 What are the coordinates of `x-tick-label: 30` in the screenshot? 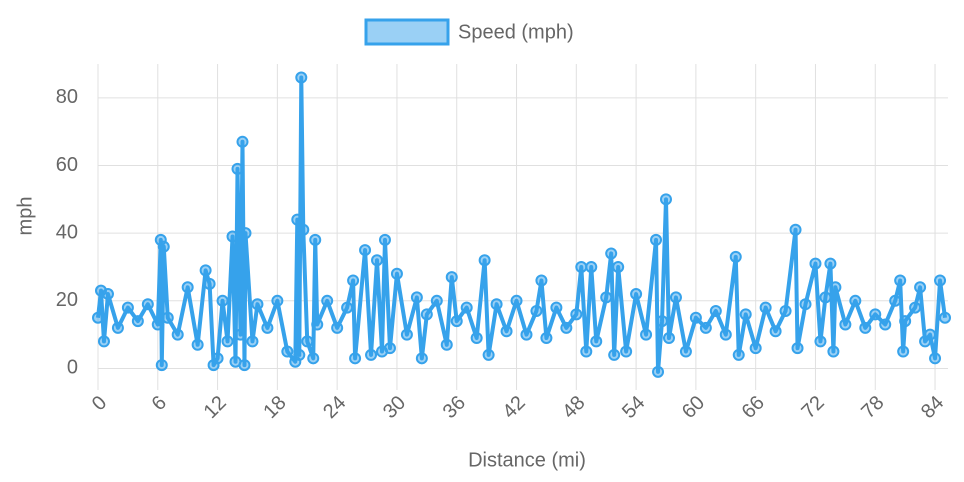 It's located at (394, 407).